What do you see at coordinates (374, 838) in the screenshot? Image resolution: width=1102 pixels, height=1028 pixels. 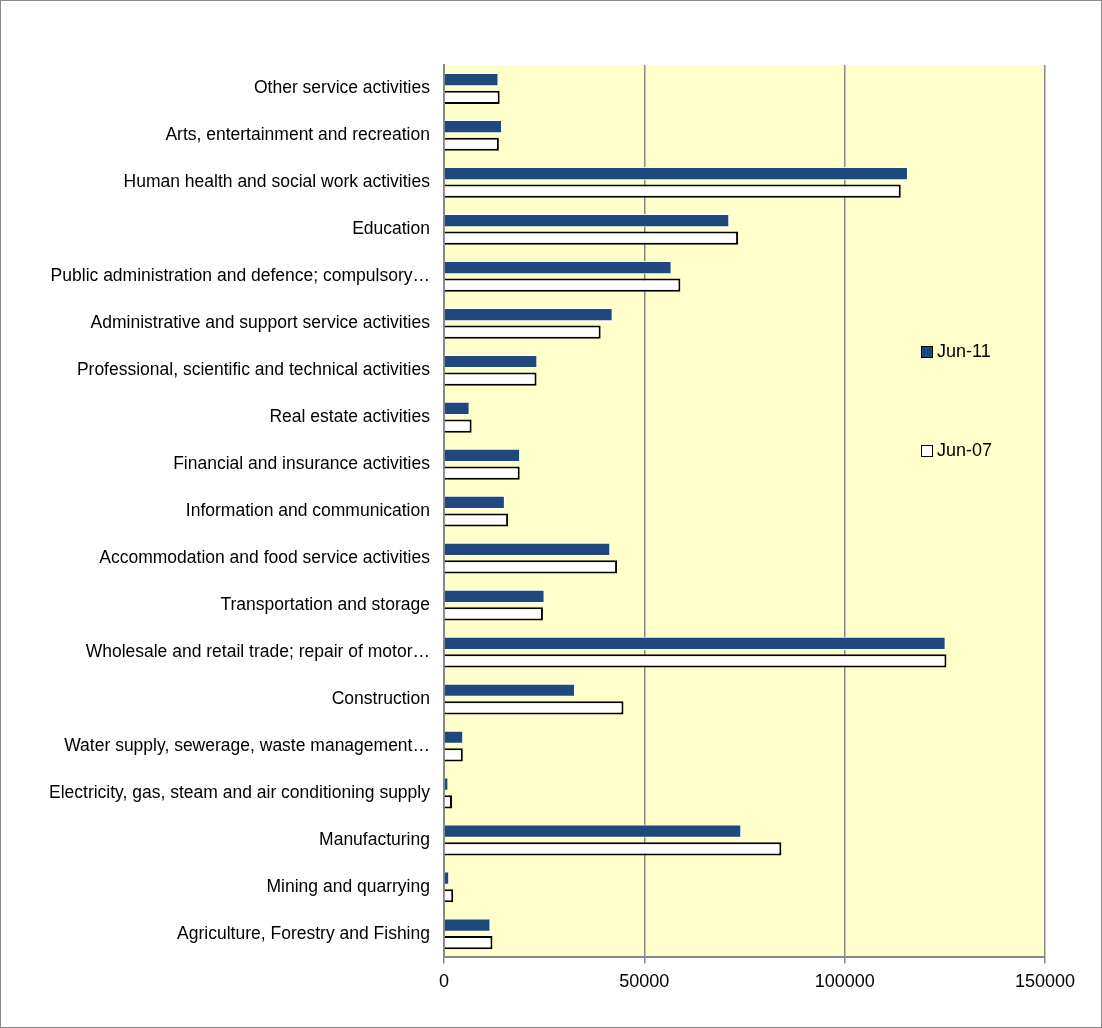 I see `y-tick-label: Manufacturing` at bounding box center [374, 838].